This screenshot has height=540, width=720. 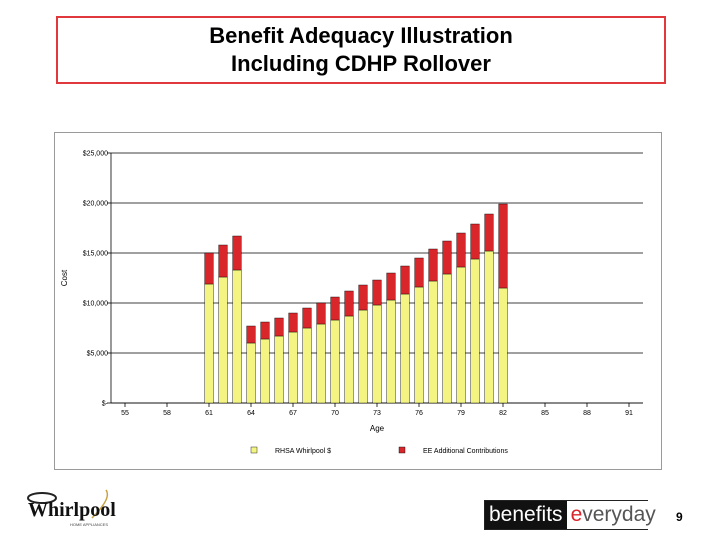 I want to click on legend-label: EE Additional Contributions, so click(x=465, y=451).